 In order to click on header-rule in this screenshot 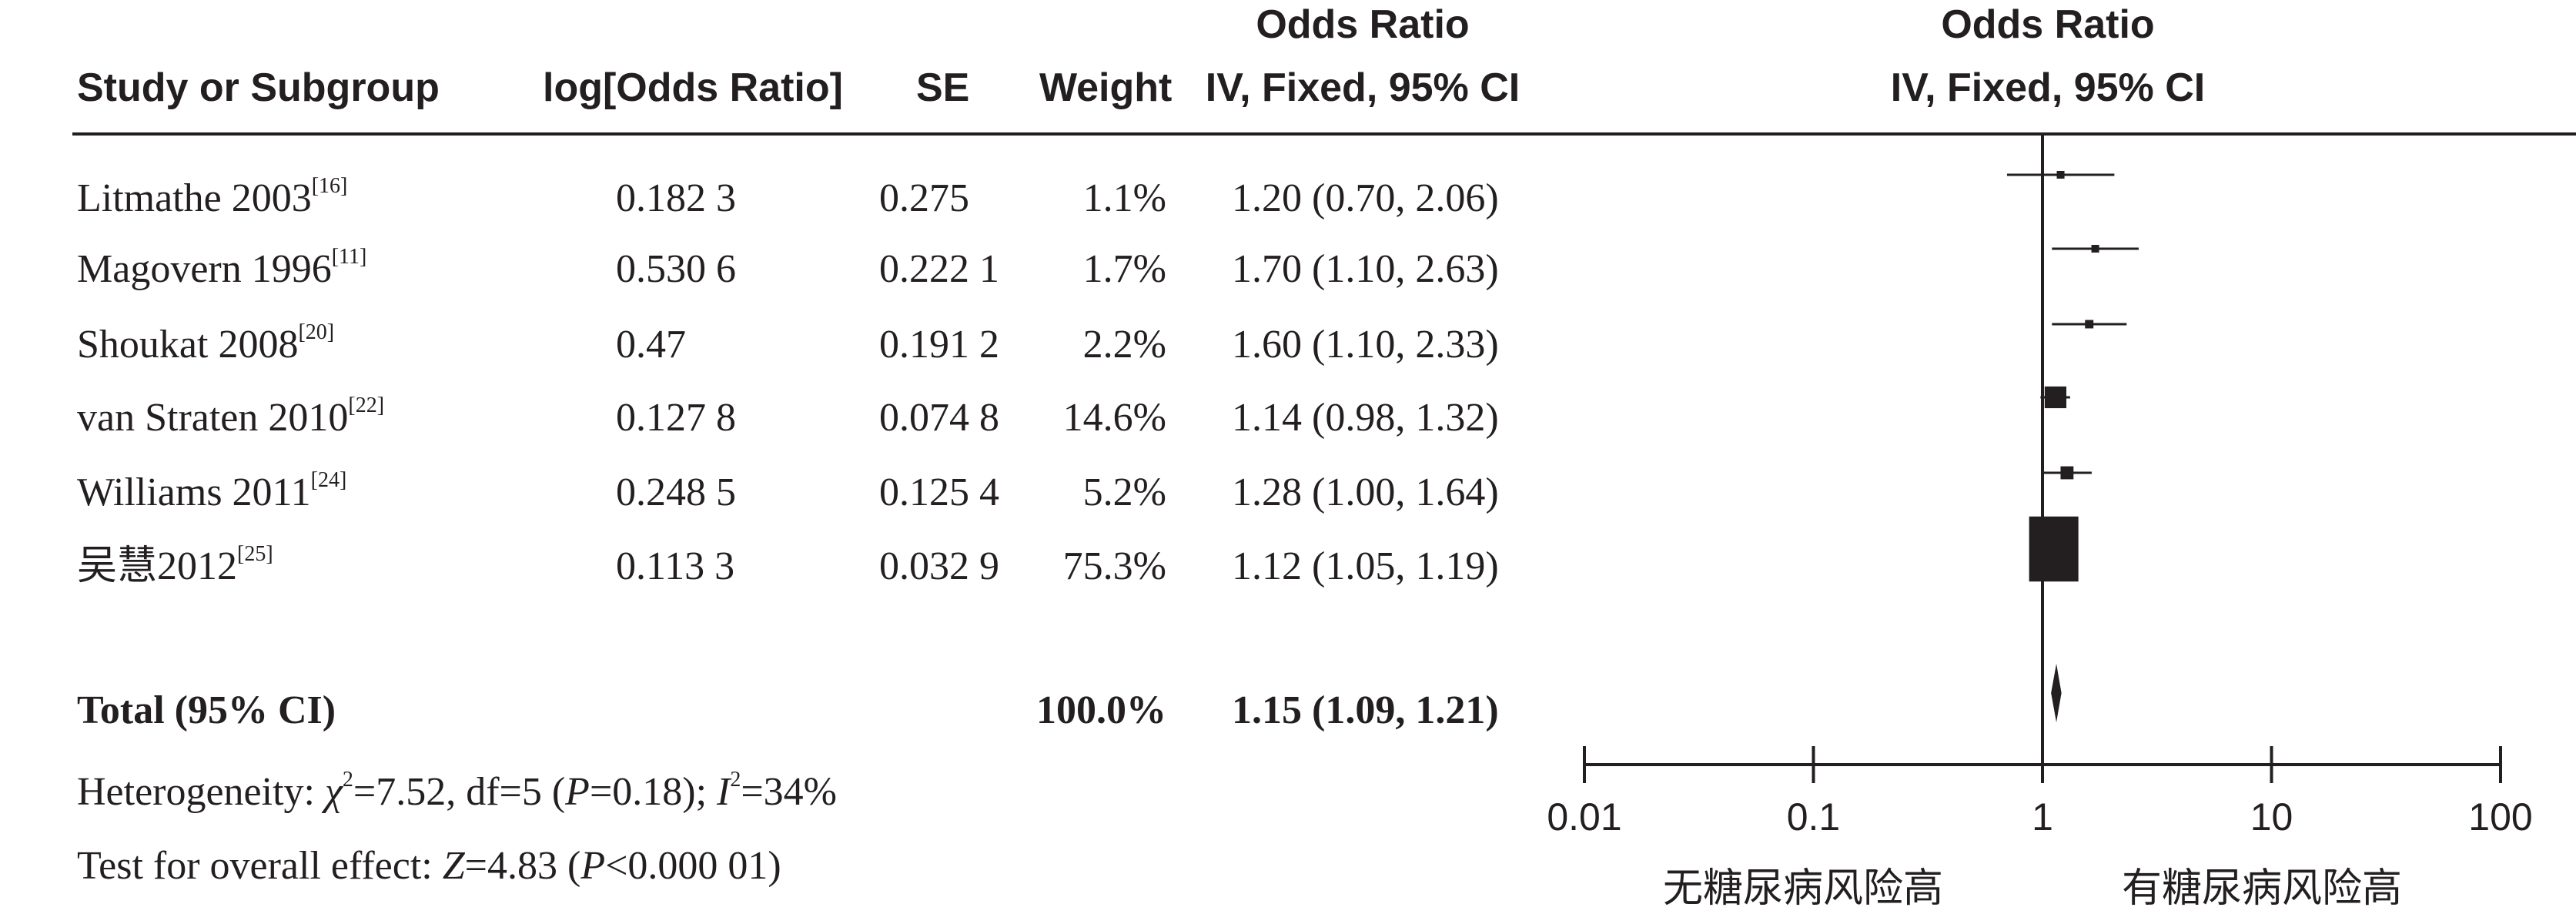, I will do `click(1324, 134)`.